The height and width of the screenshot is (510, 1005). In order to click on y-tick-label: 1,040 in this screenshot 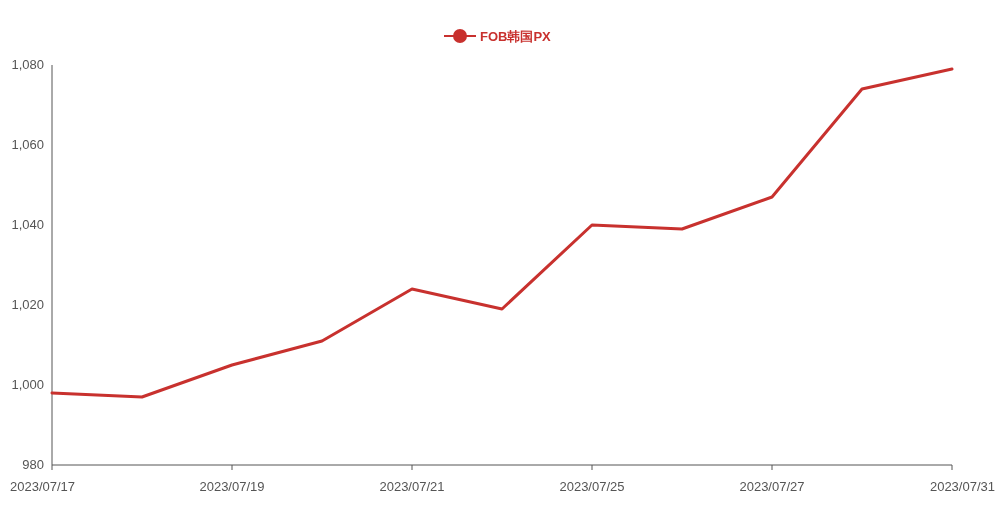, I will do `click(27, 224)`.